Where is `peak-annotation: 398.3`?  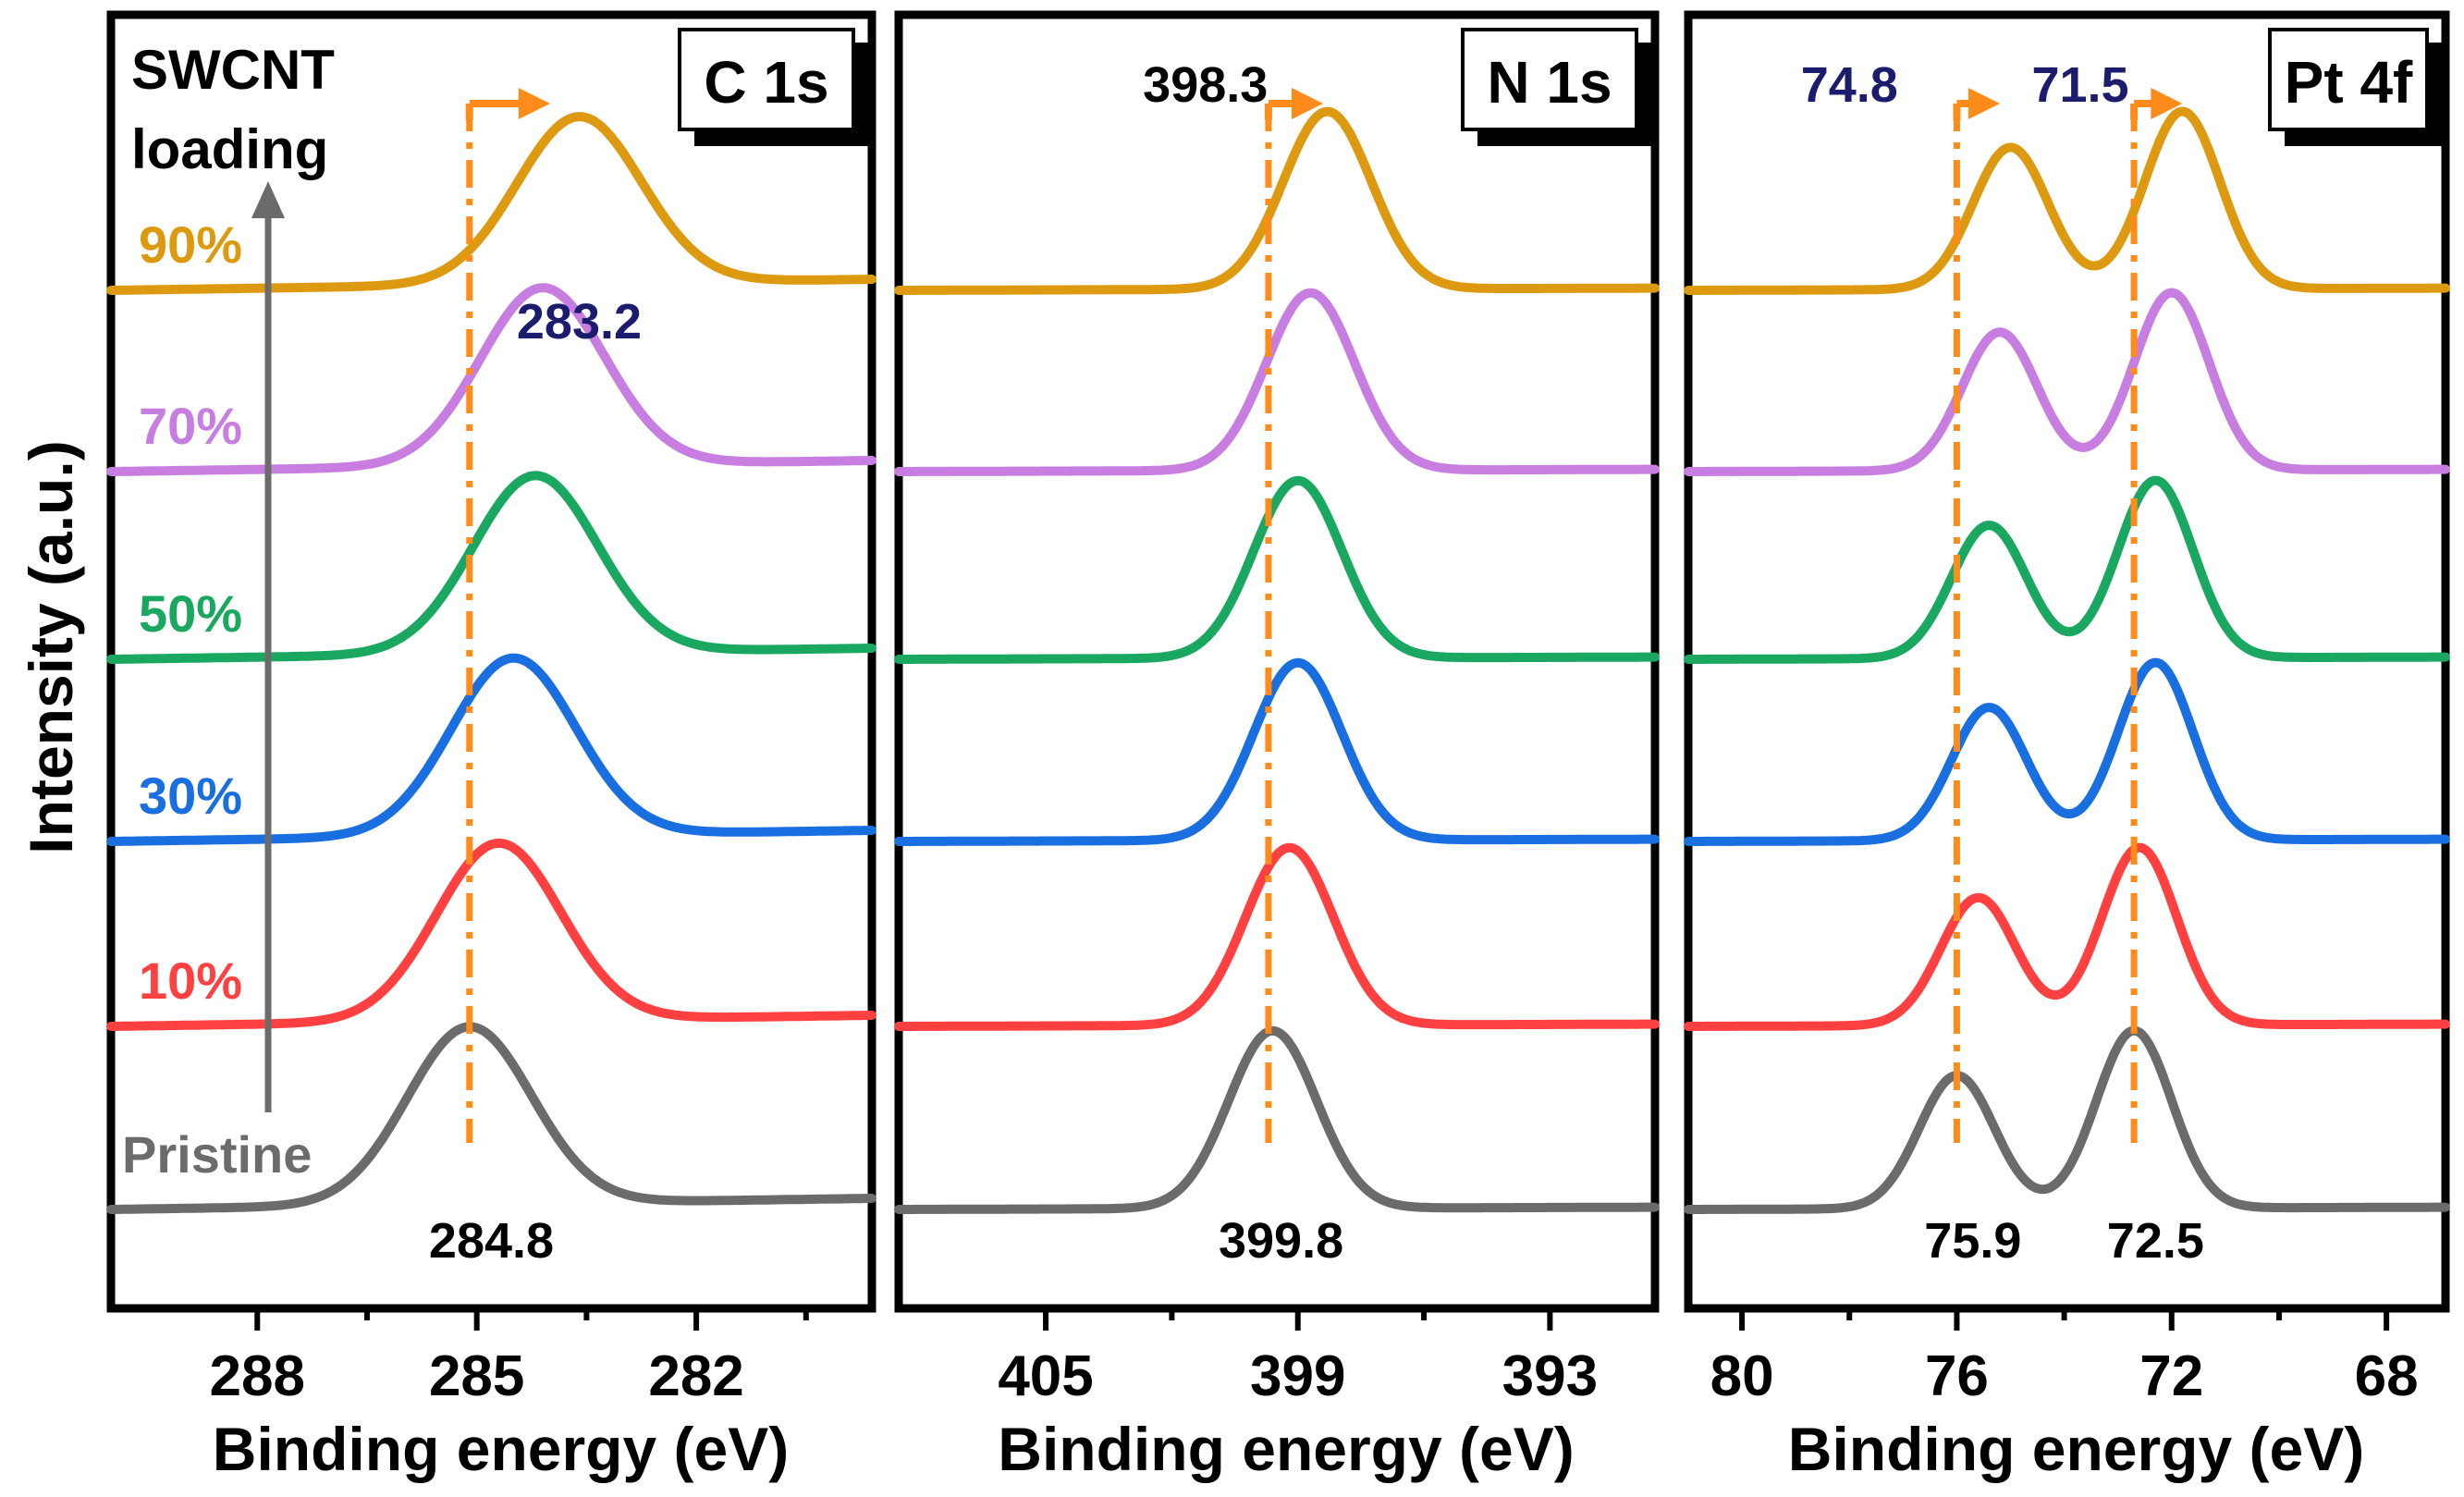
peak-annotation: 398.3 is located at coordinates (1206, 85).